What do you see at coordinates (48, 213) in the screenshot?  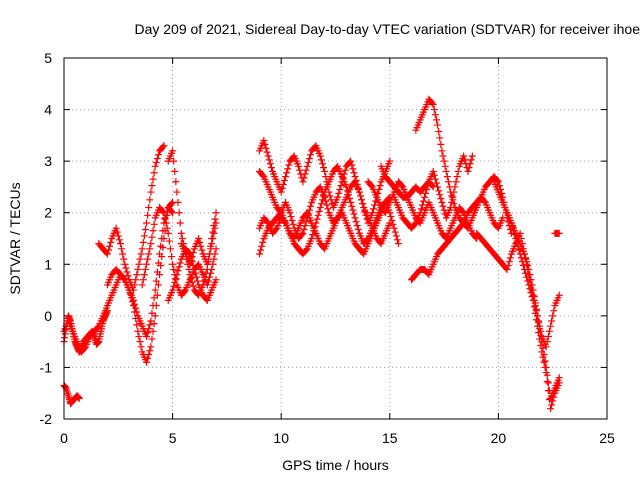 I see `y-tick-label: 2` at bounding box center [48, 213].